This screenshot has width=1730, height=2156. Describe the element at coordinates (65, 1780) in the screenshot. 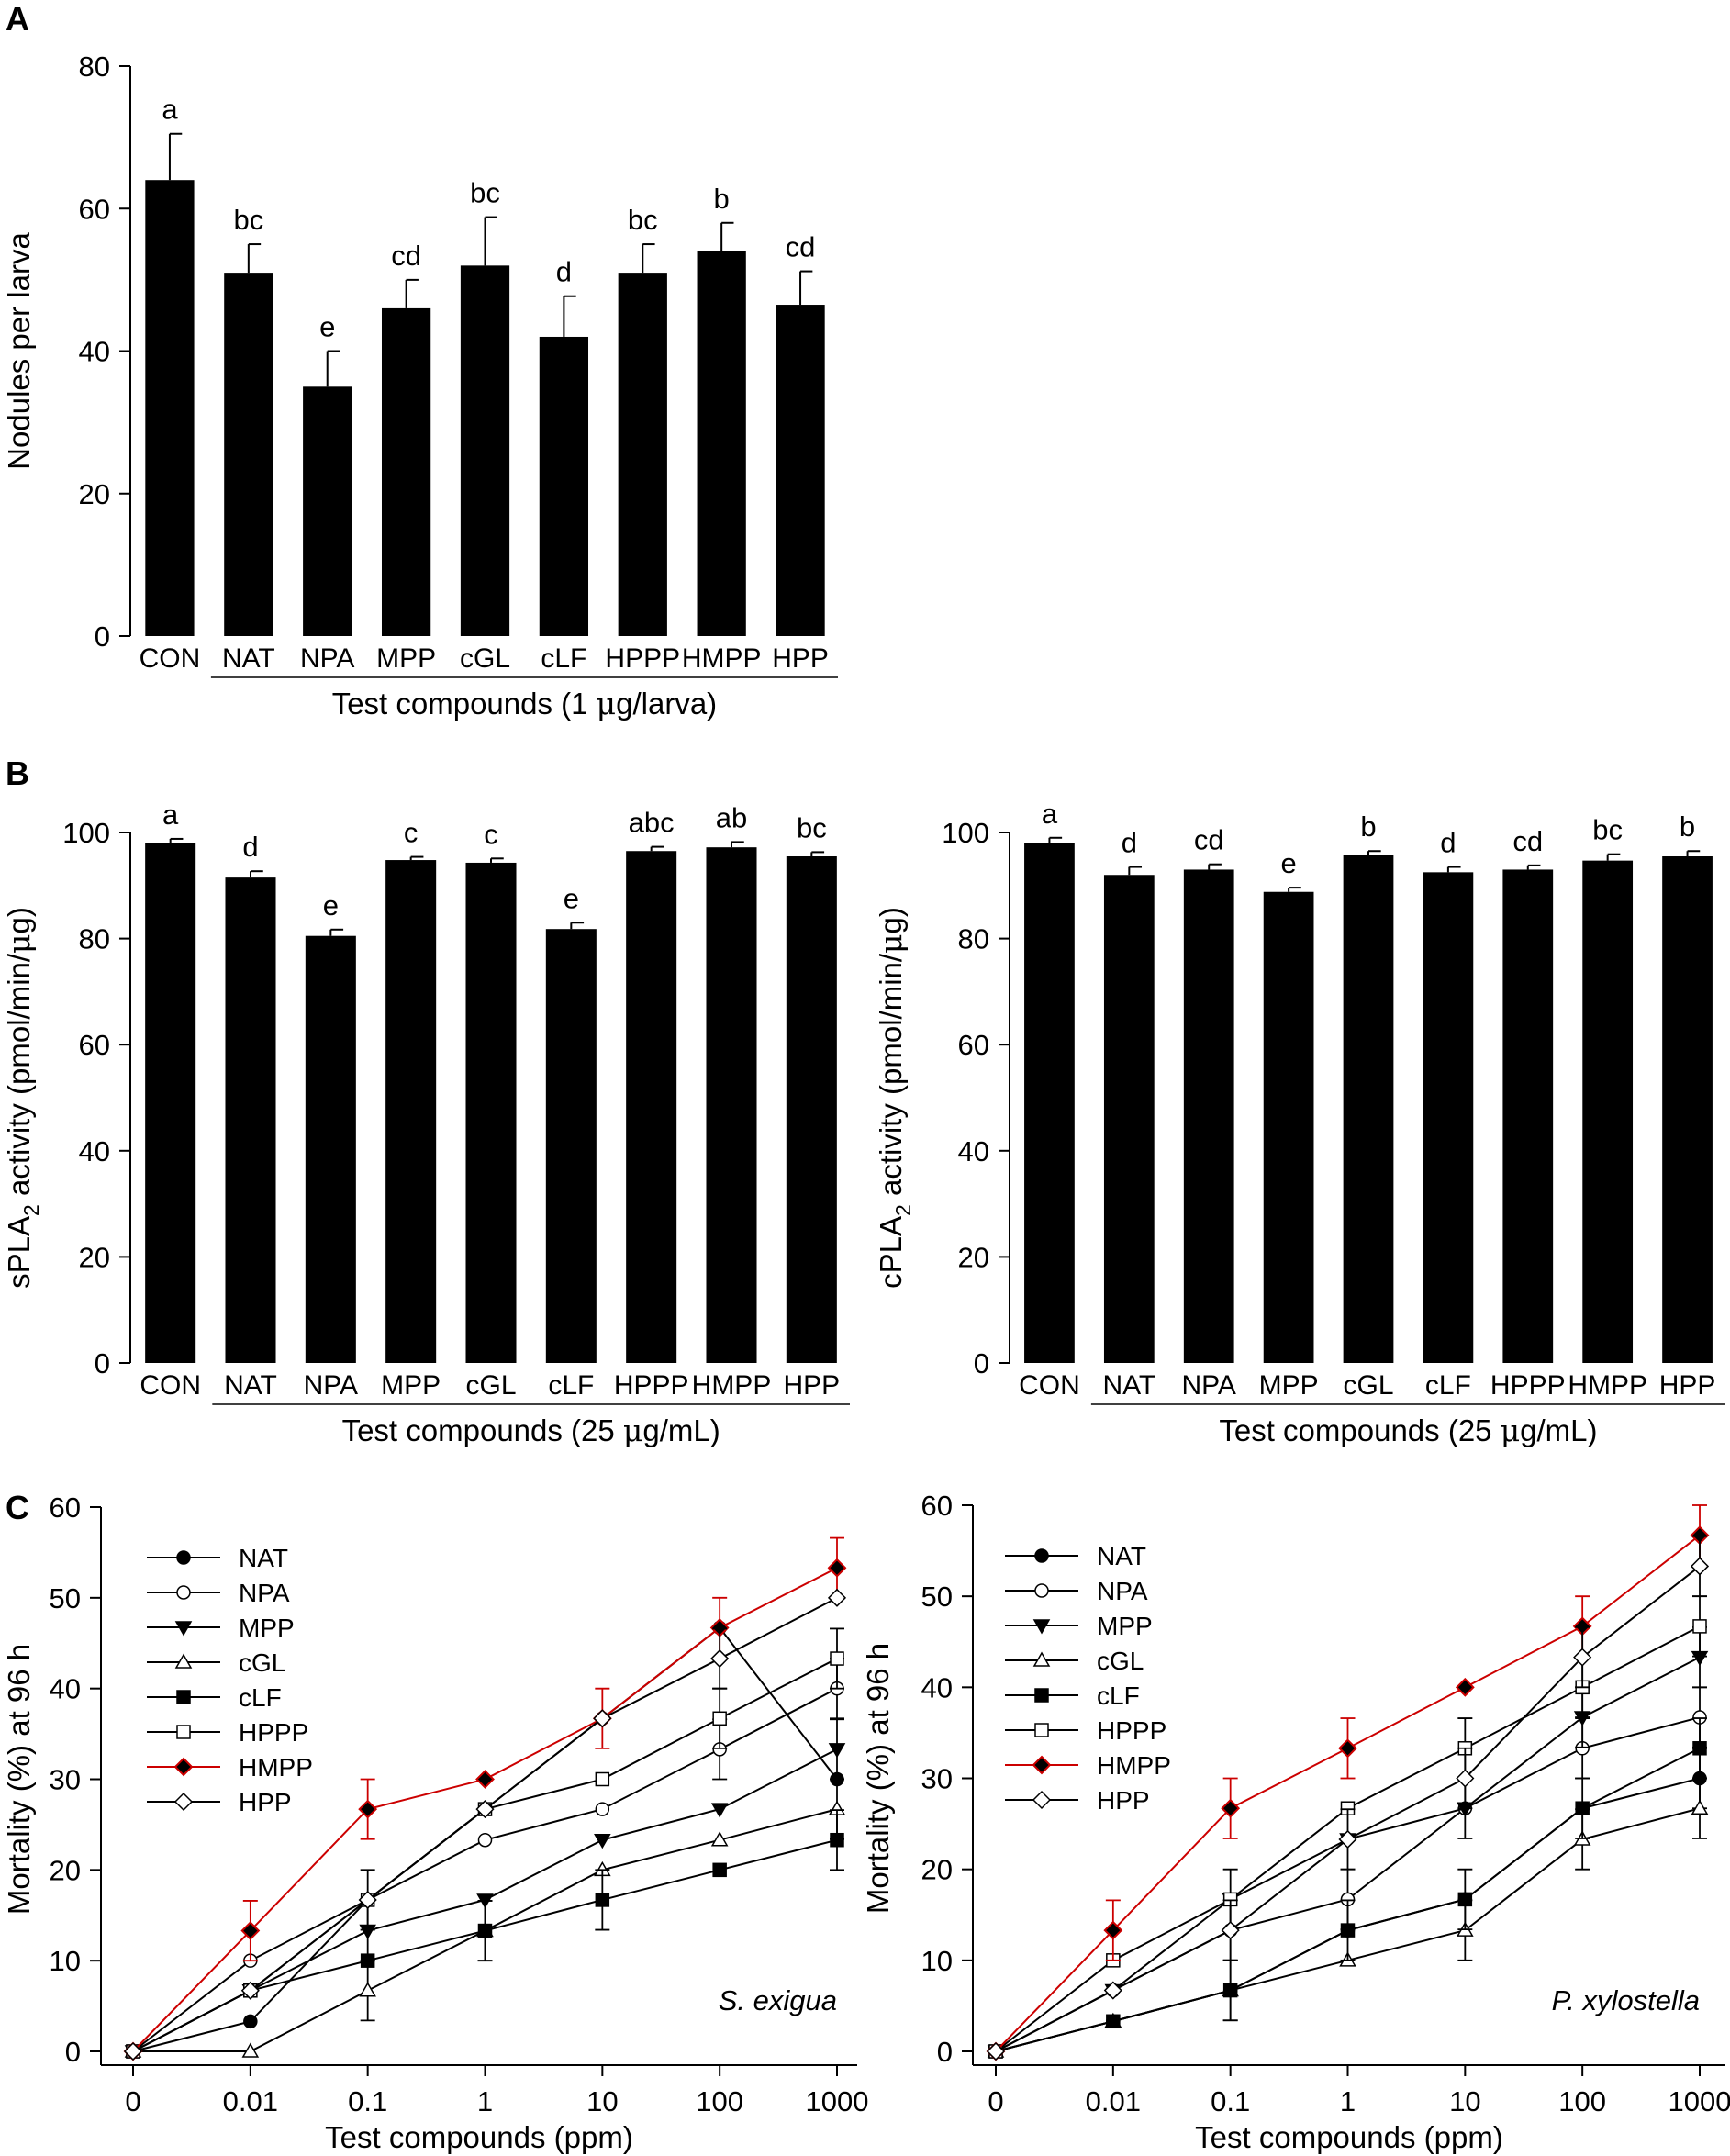

I see `y-tick-label: 30` at that location.